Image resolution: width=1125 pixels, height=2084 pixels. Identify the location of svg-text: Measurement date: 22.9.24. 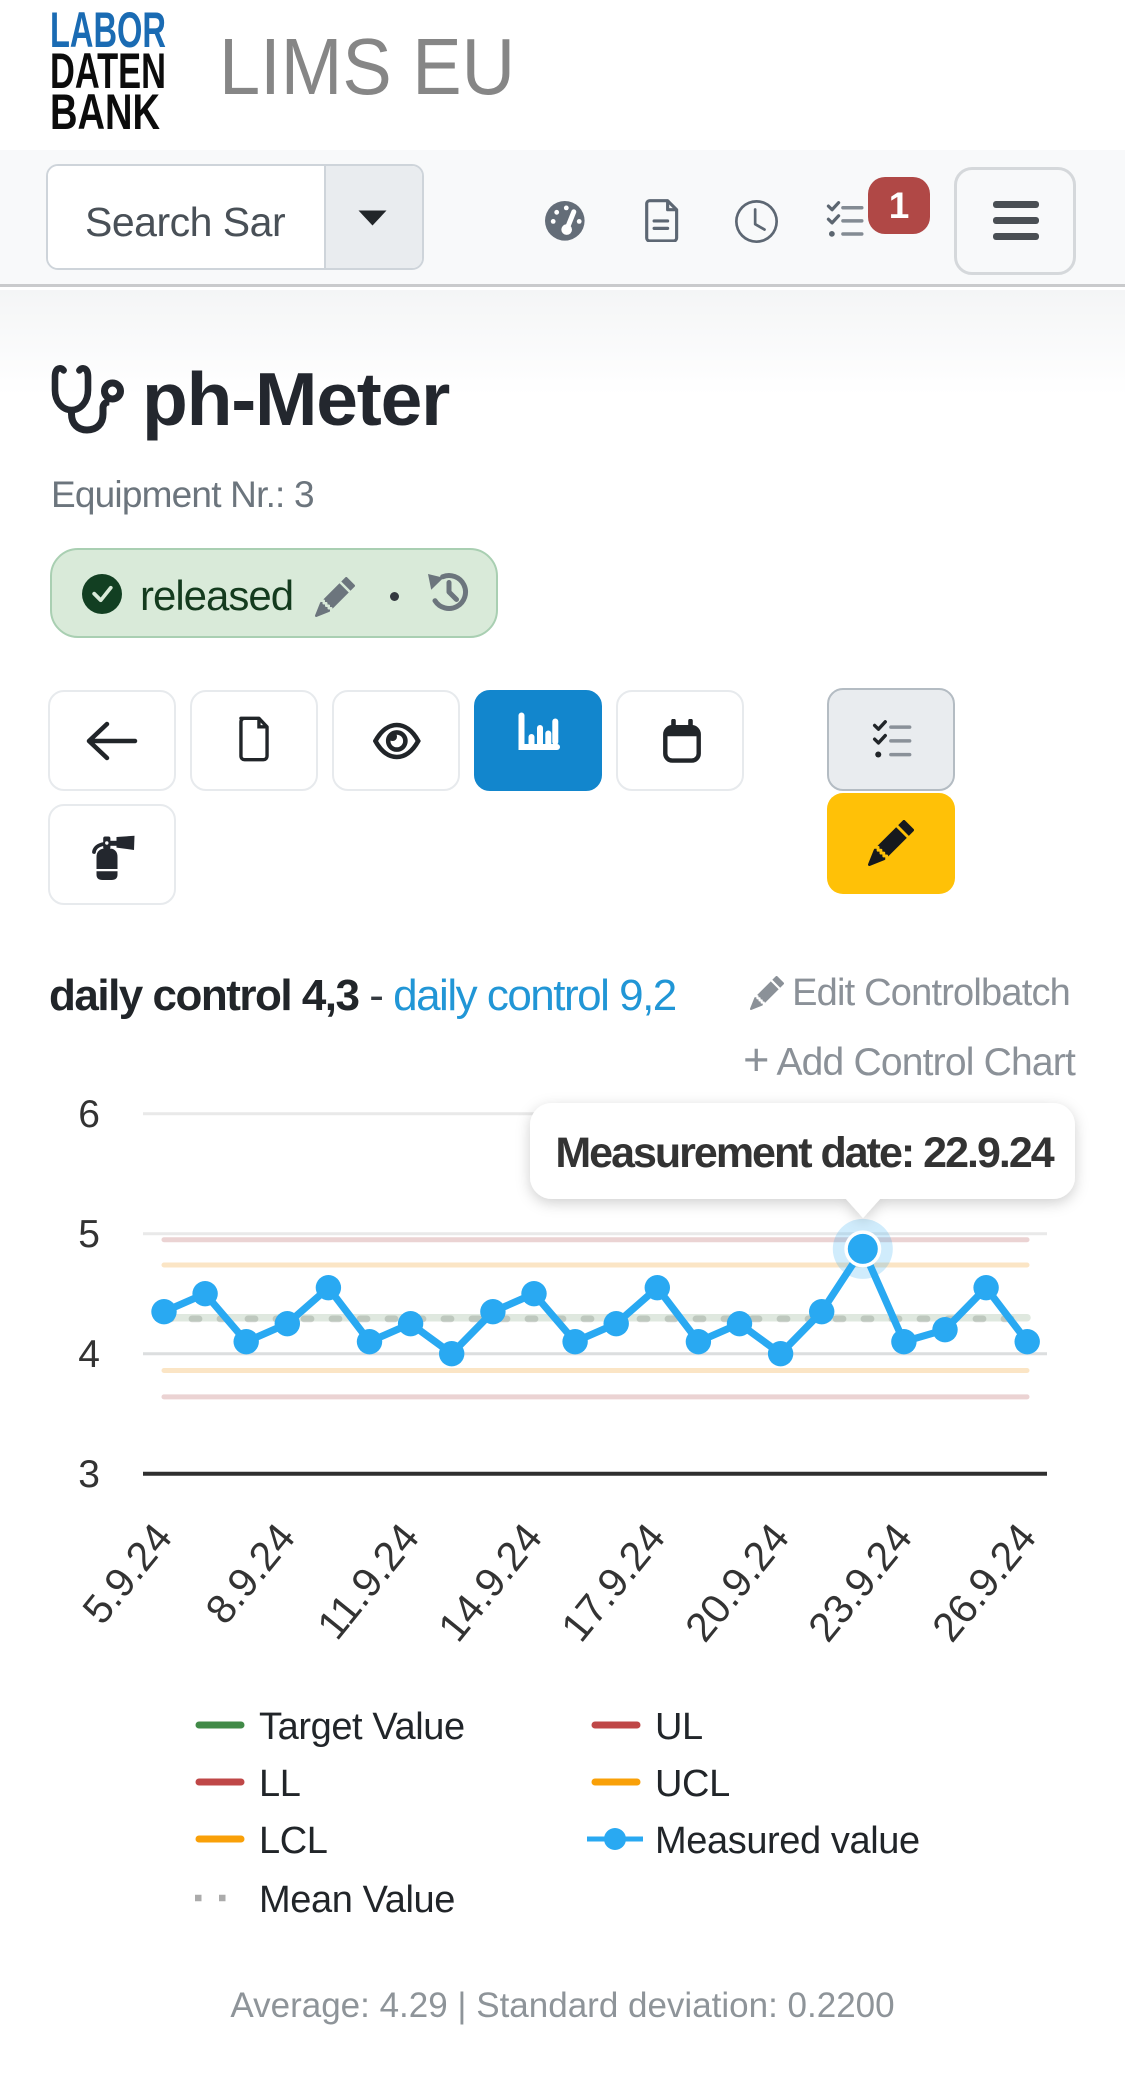
(804, 1153).